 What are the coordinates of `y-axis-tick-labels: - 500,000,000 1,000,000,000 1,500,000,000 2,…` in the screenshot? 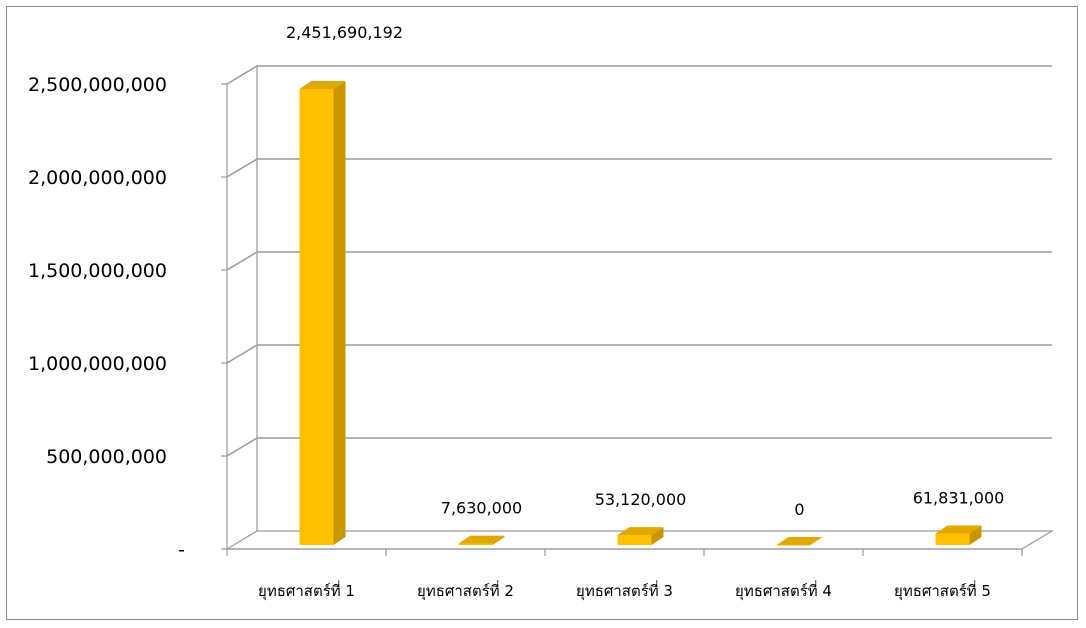 It's located at (127, 317).